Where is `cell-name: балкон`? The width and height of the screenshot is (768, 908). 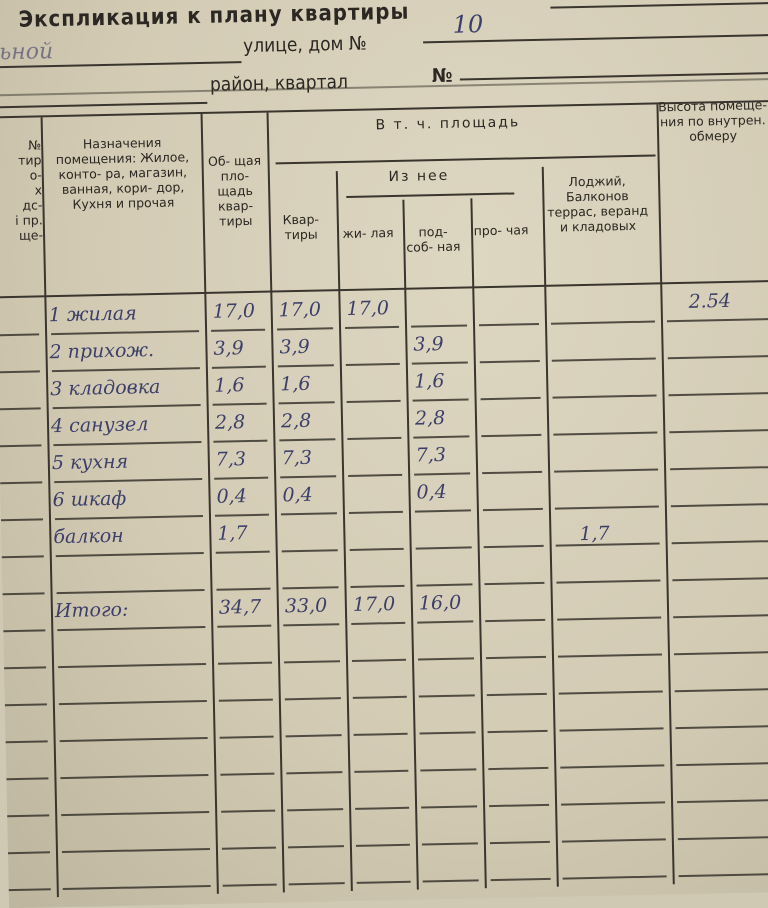
cell-name: балкон is located at coordinates (88, 536).